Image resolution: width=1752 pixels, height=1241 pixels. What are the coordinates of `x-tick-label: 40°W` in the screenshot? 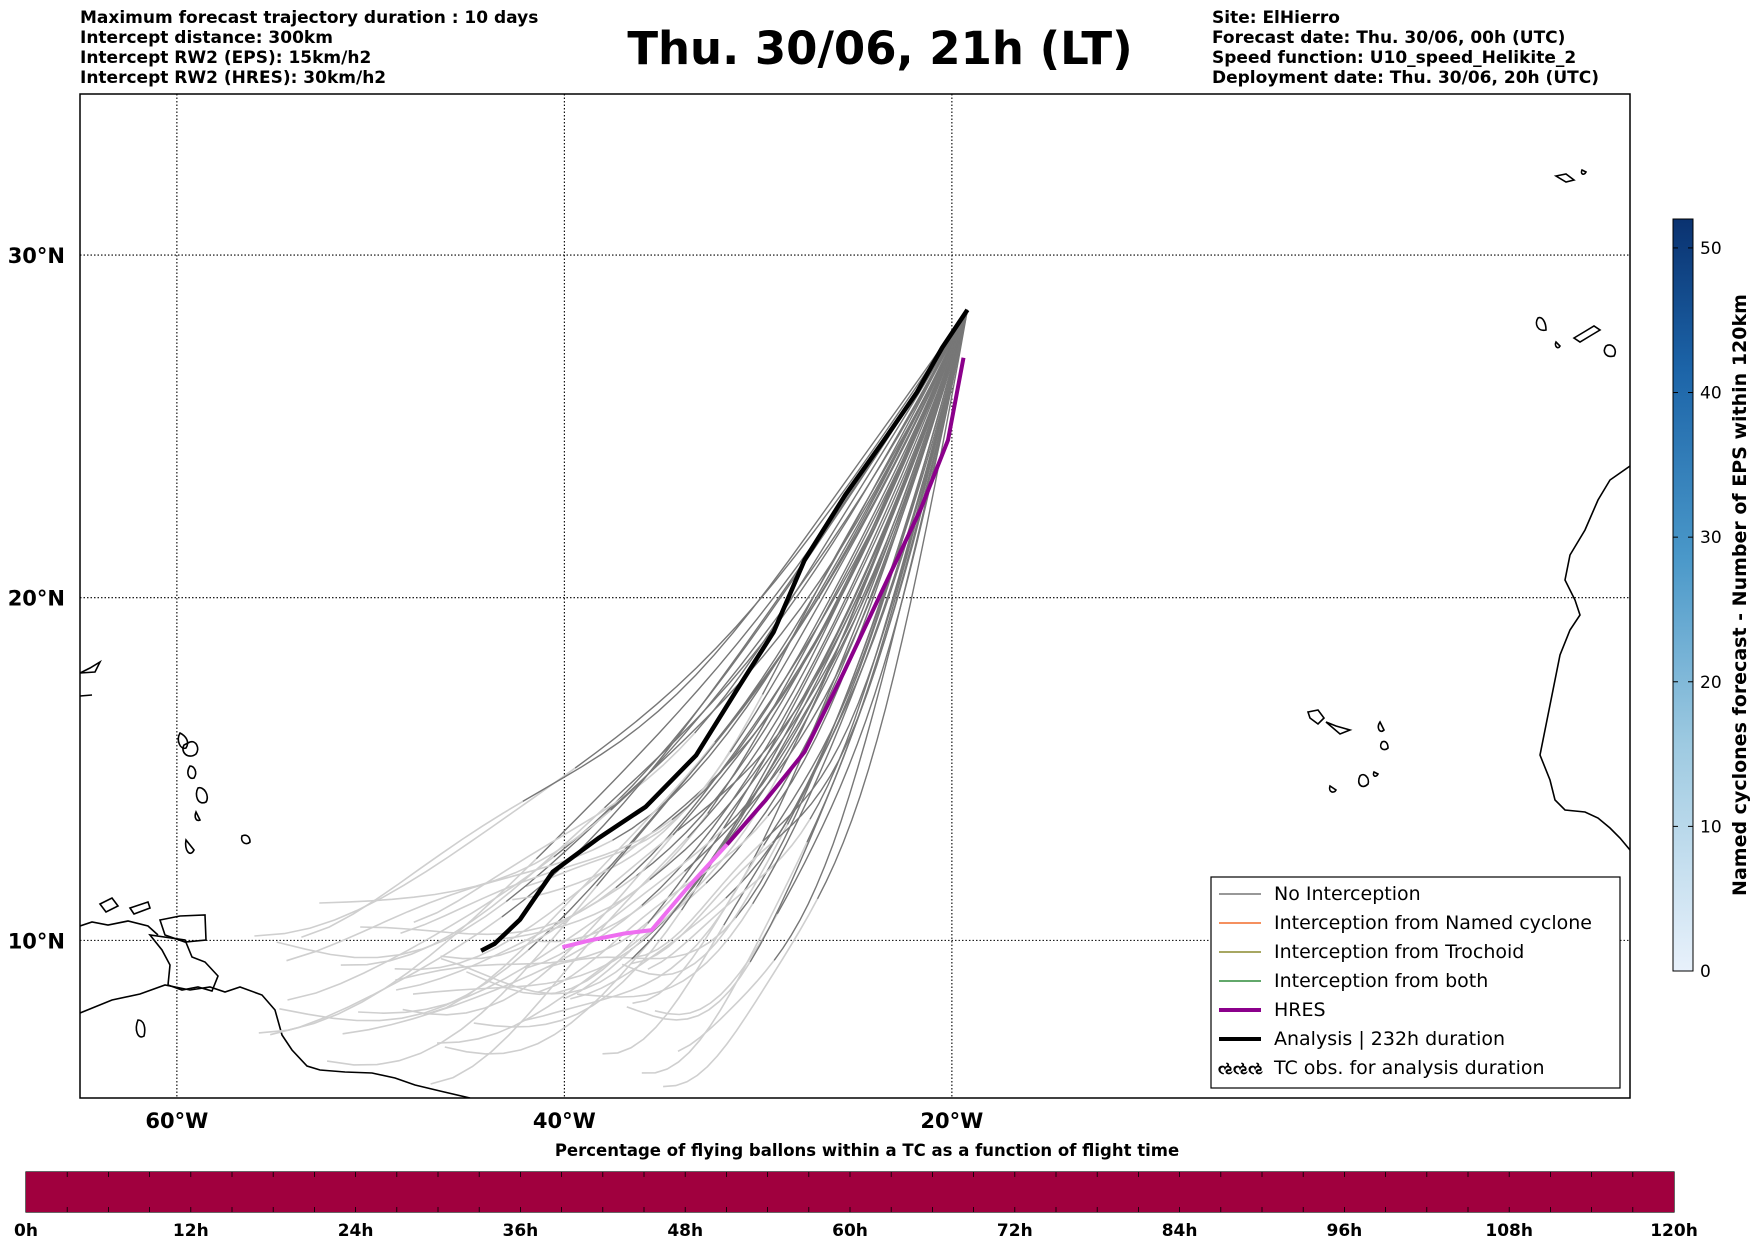 It's located at (564, 1121).